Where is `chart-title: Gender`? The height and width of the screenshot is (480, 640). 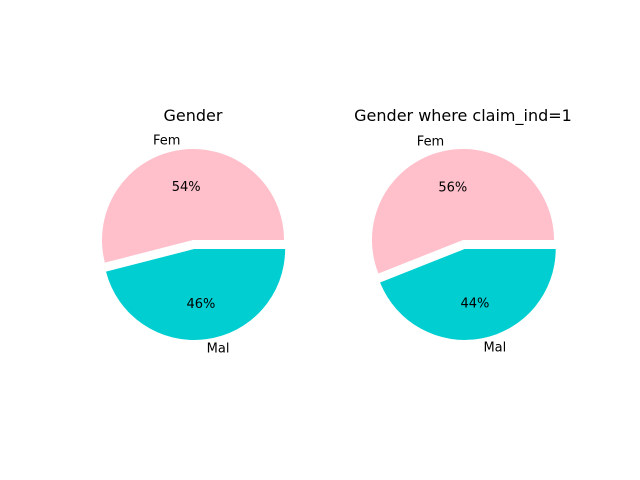
chart-title: Gender is located at coordinates (193, 115).